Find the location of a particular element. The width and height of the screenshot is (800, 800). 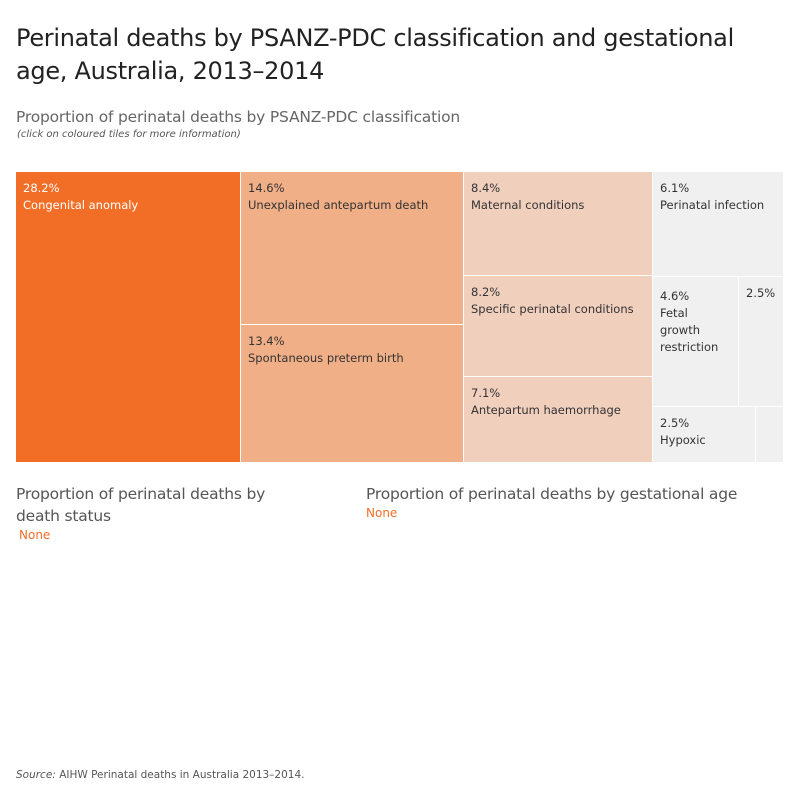

tile-percent: 7.1% is located at coordinates (486, 393).